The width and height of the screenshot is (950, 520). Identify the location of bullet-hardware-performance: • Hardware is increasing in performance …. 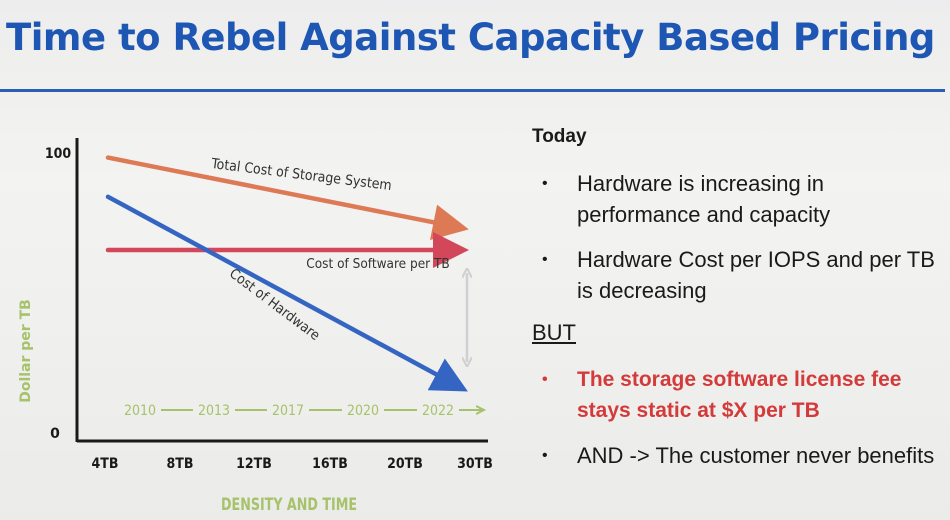
(739, 199).